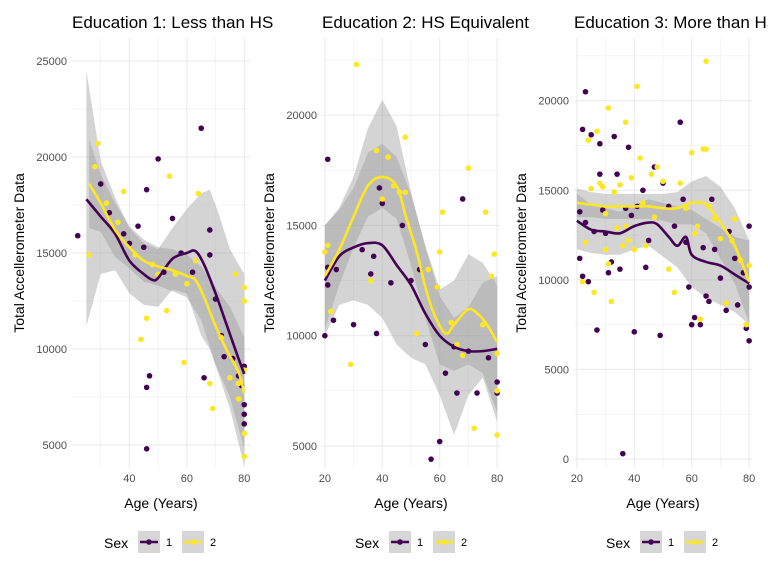 Image resolution: width=768 pixels, height=581 pixels. What do you see at coordinates (382, 479) in the screenshot?
I see `x-tick-label: 40` at bounding box center [382, 479].